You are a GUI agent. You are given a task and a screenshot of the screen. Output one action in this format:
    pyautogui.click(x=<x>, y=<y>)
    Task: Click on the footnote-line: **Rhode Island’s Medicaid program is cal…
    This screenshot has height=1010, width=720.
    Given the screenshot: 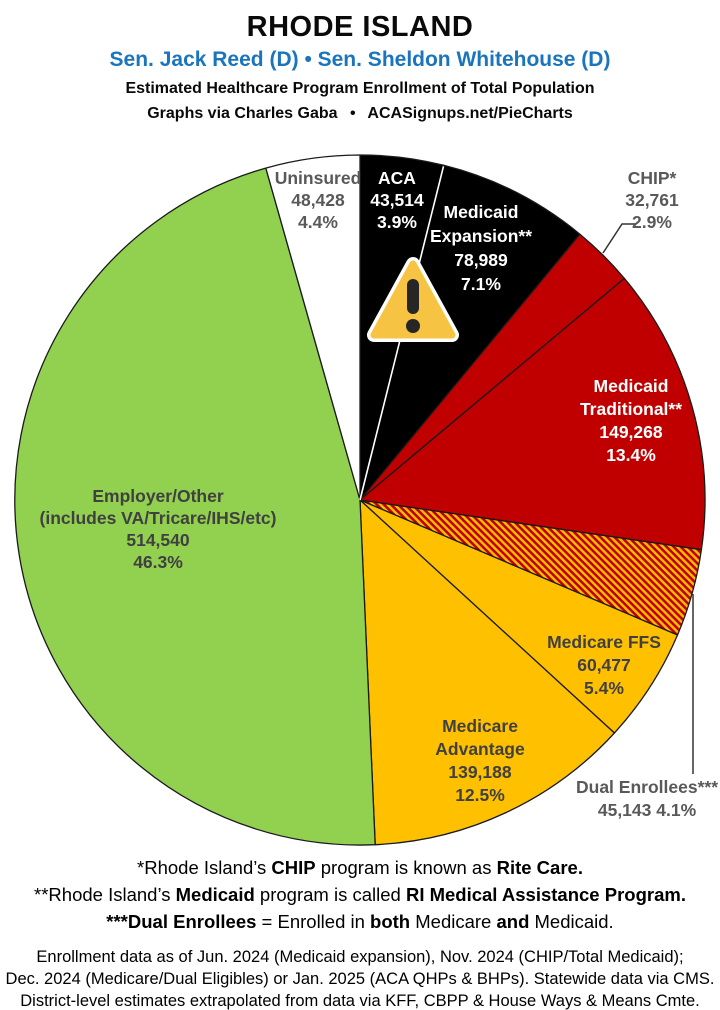 What is the action you would take?
    pyautogui.click(x=360, y=894)
    